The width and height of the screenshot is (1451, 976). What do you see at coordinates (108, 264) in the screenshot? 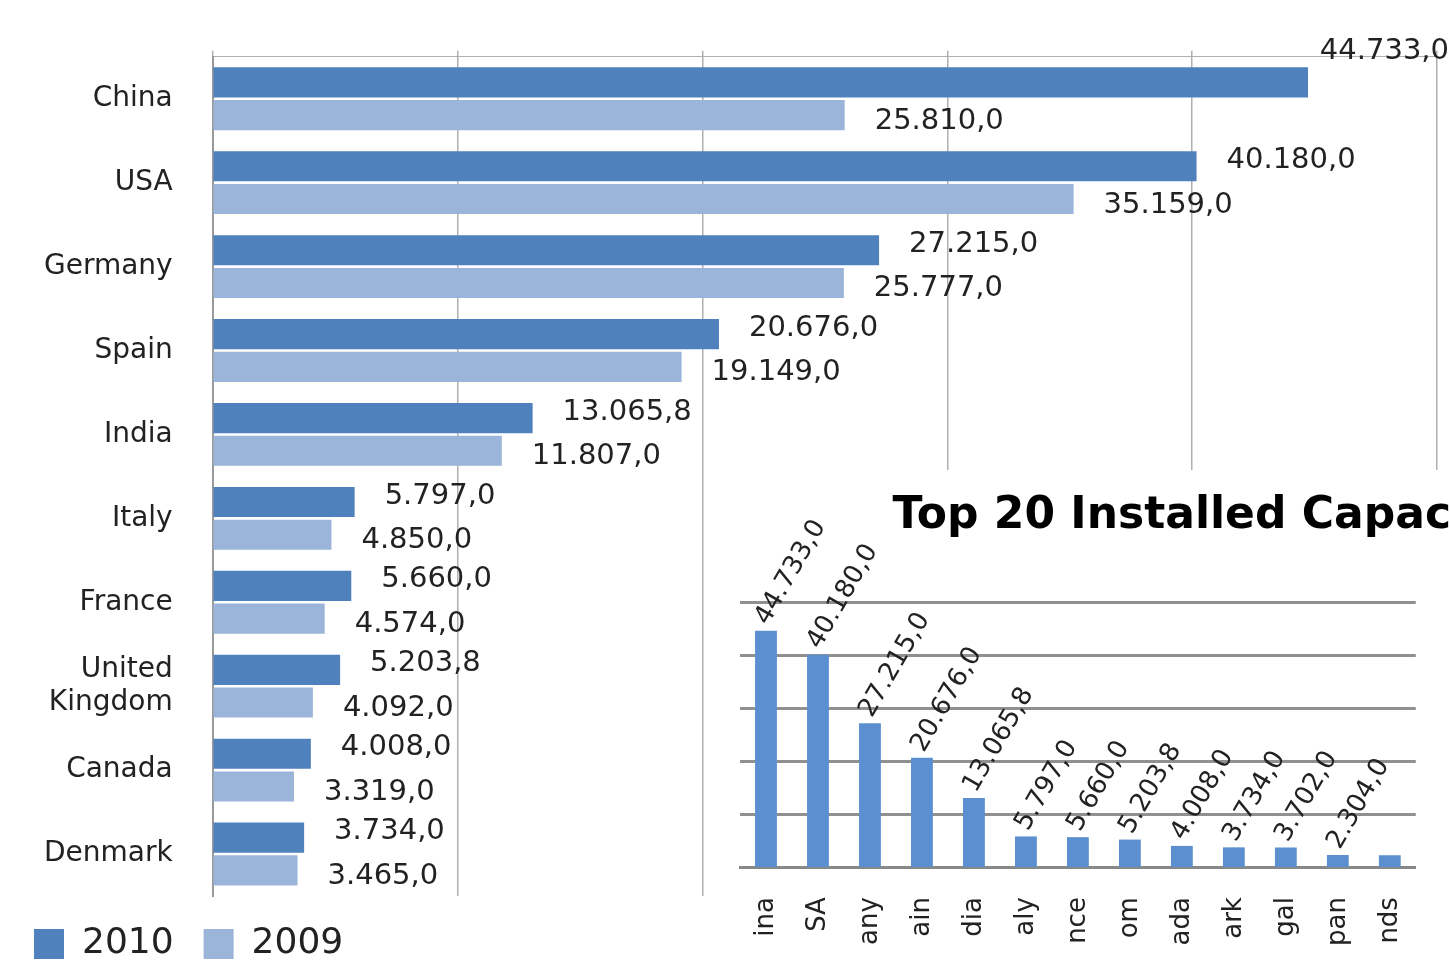
I see `y-tick-label: Germany` at bounding box center [108, 264].